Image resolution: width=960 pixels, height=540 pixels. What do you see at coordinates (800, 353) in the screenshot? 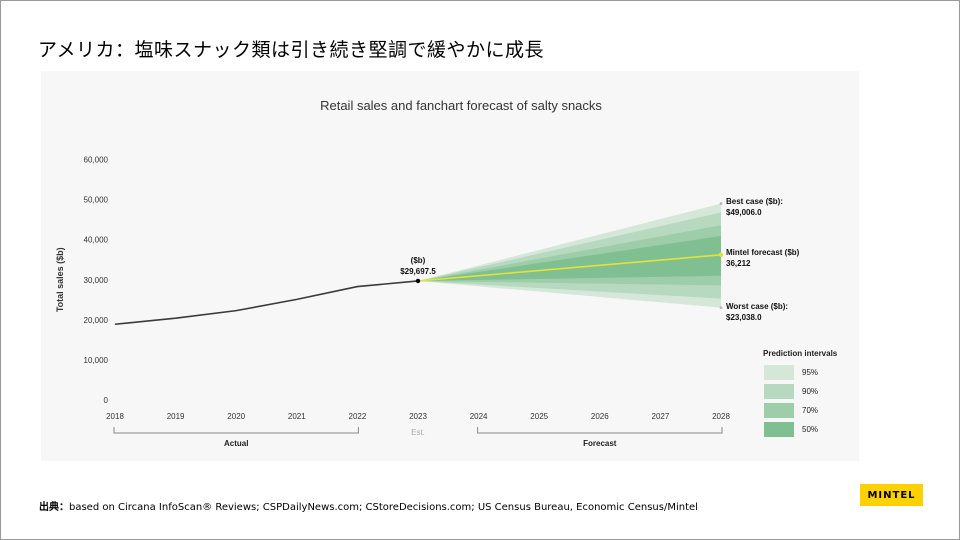
I see `legend-title: Prediction intervals` at bounding box center [800, 353].